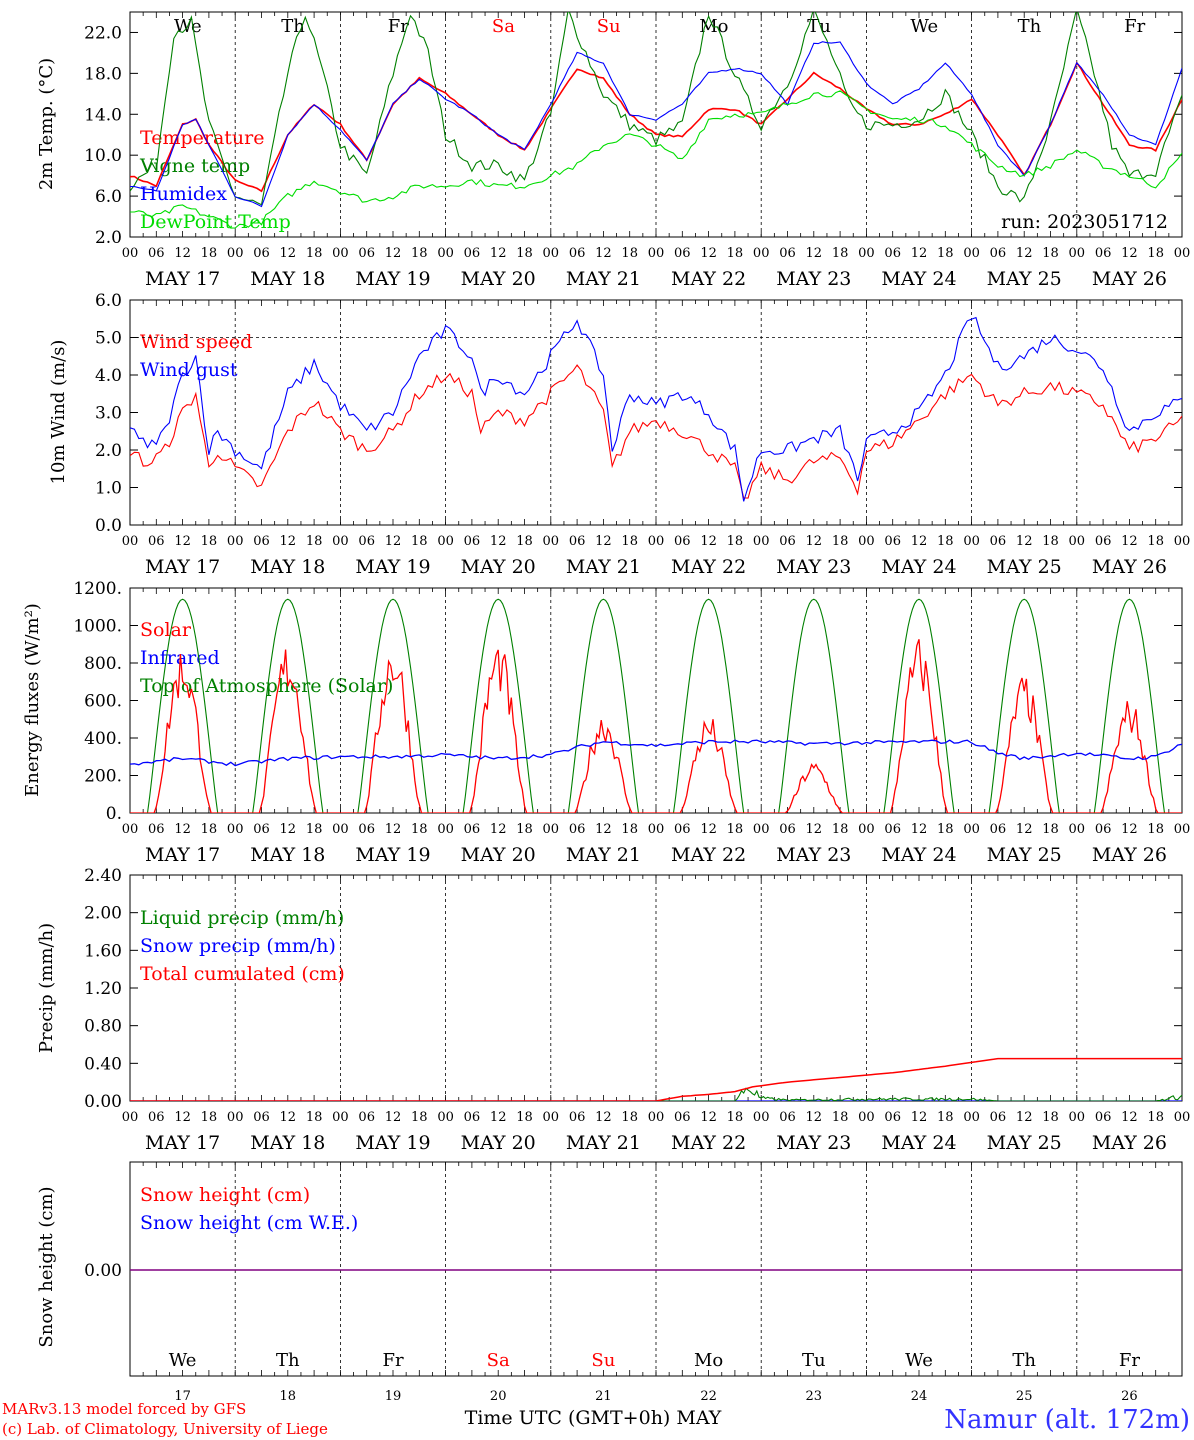  I want to click on day-number-label: 19, so click(393, 1396).